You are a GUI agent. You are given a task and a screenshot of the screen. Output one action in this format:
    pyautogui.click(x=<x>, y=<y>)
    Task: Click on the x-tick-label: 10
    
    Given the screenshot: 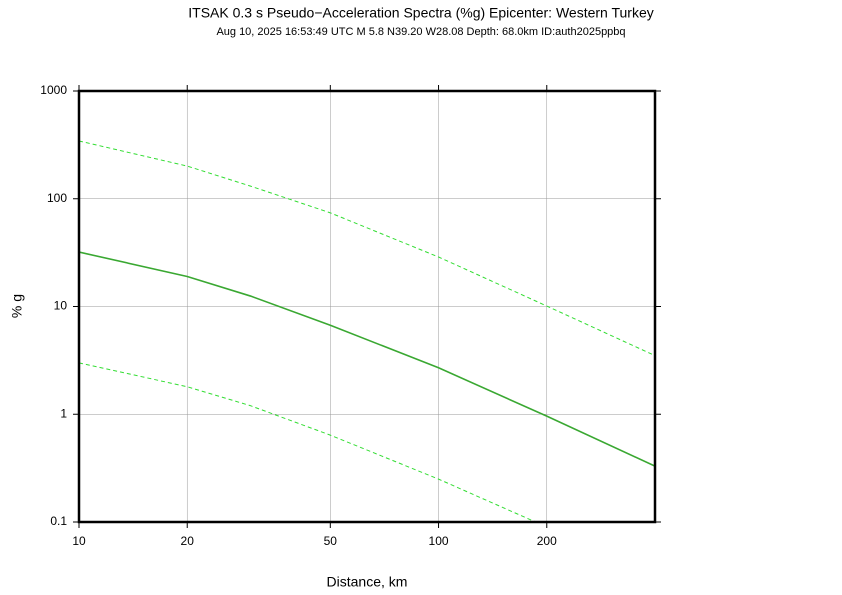 What is the action you would take?
    pyautogui.click(x=79, y=541)
    